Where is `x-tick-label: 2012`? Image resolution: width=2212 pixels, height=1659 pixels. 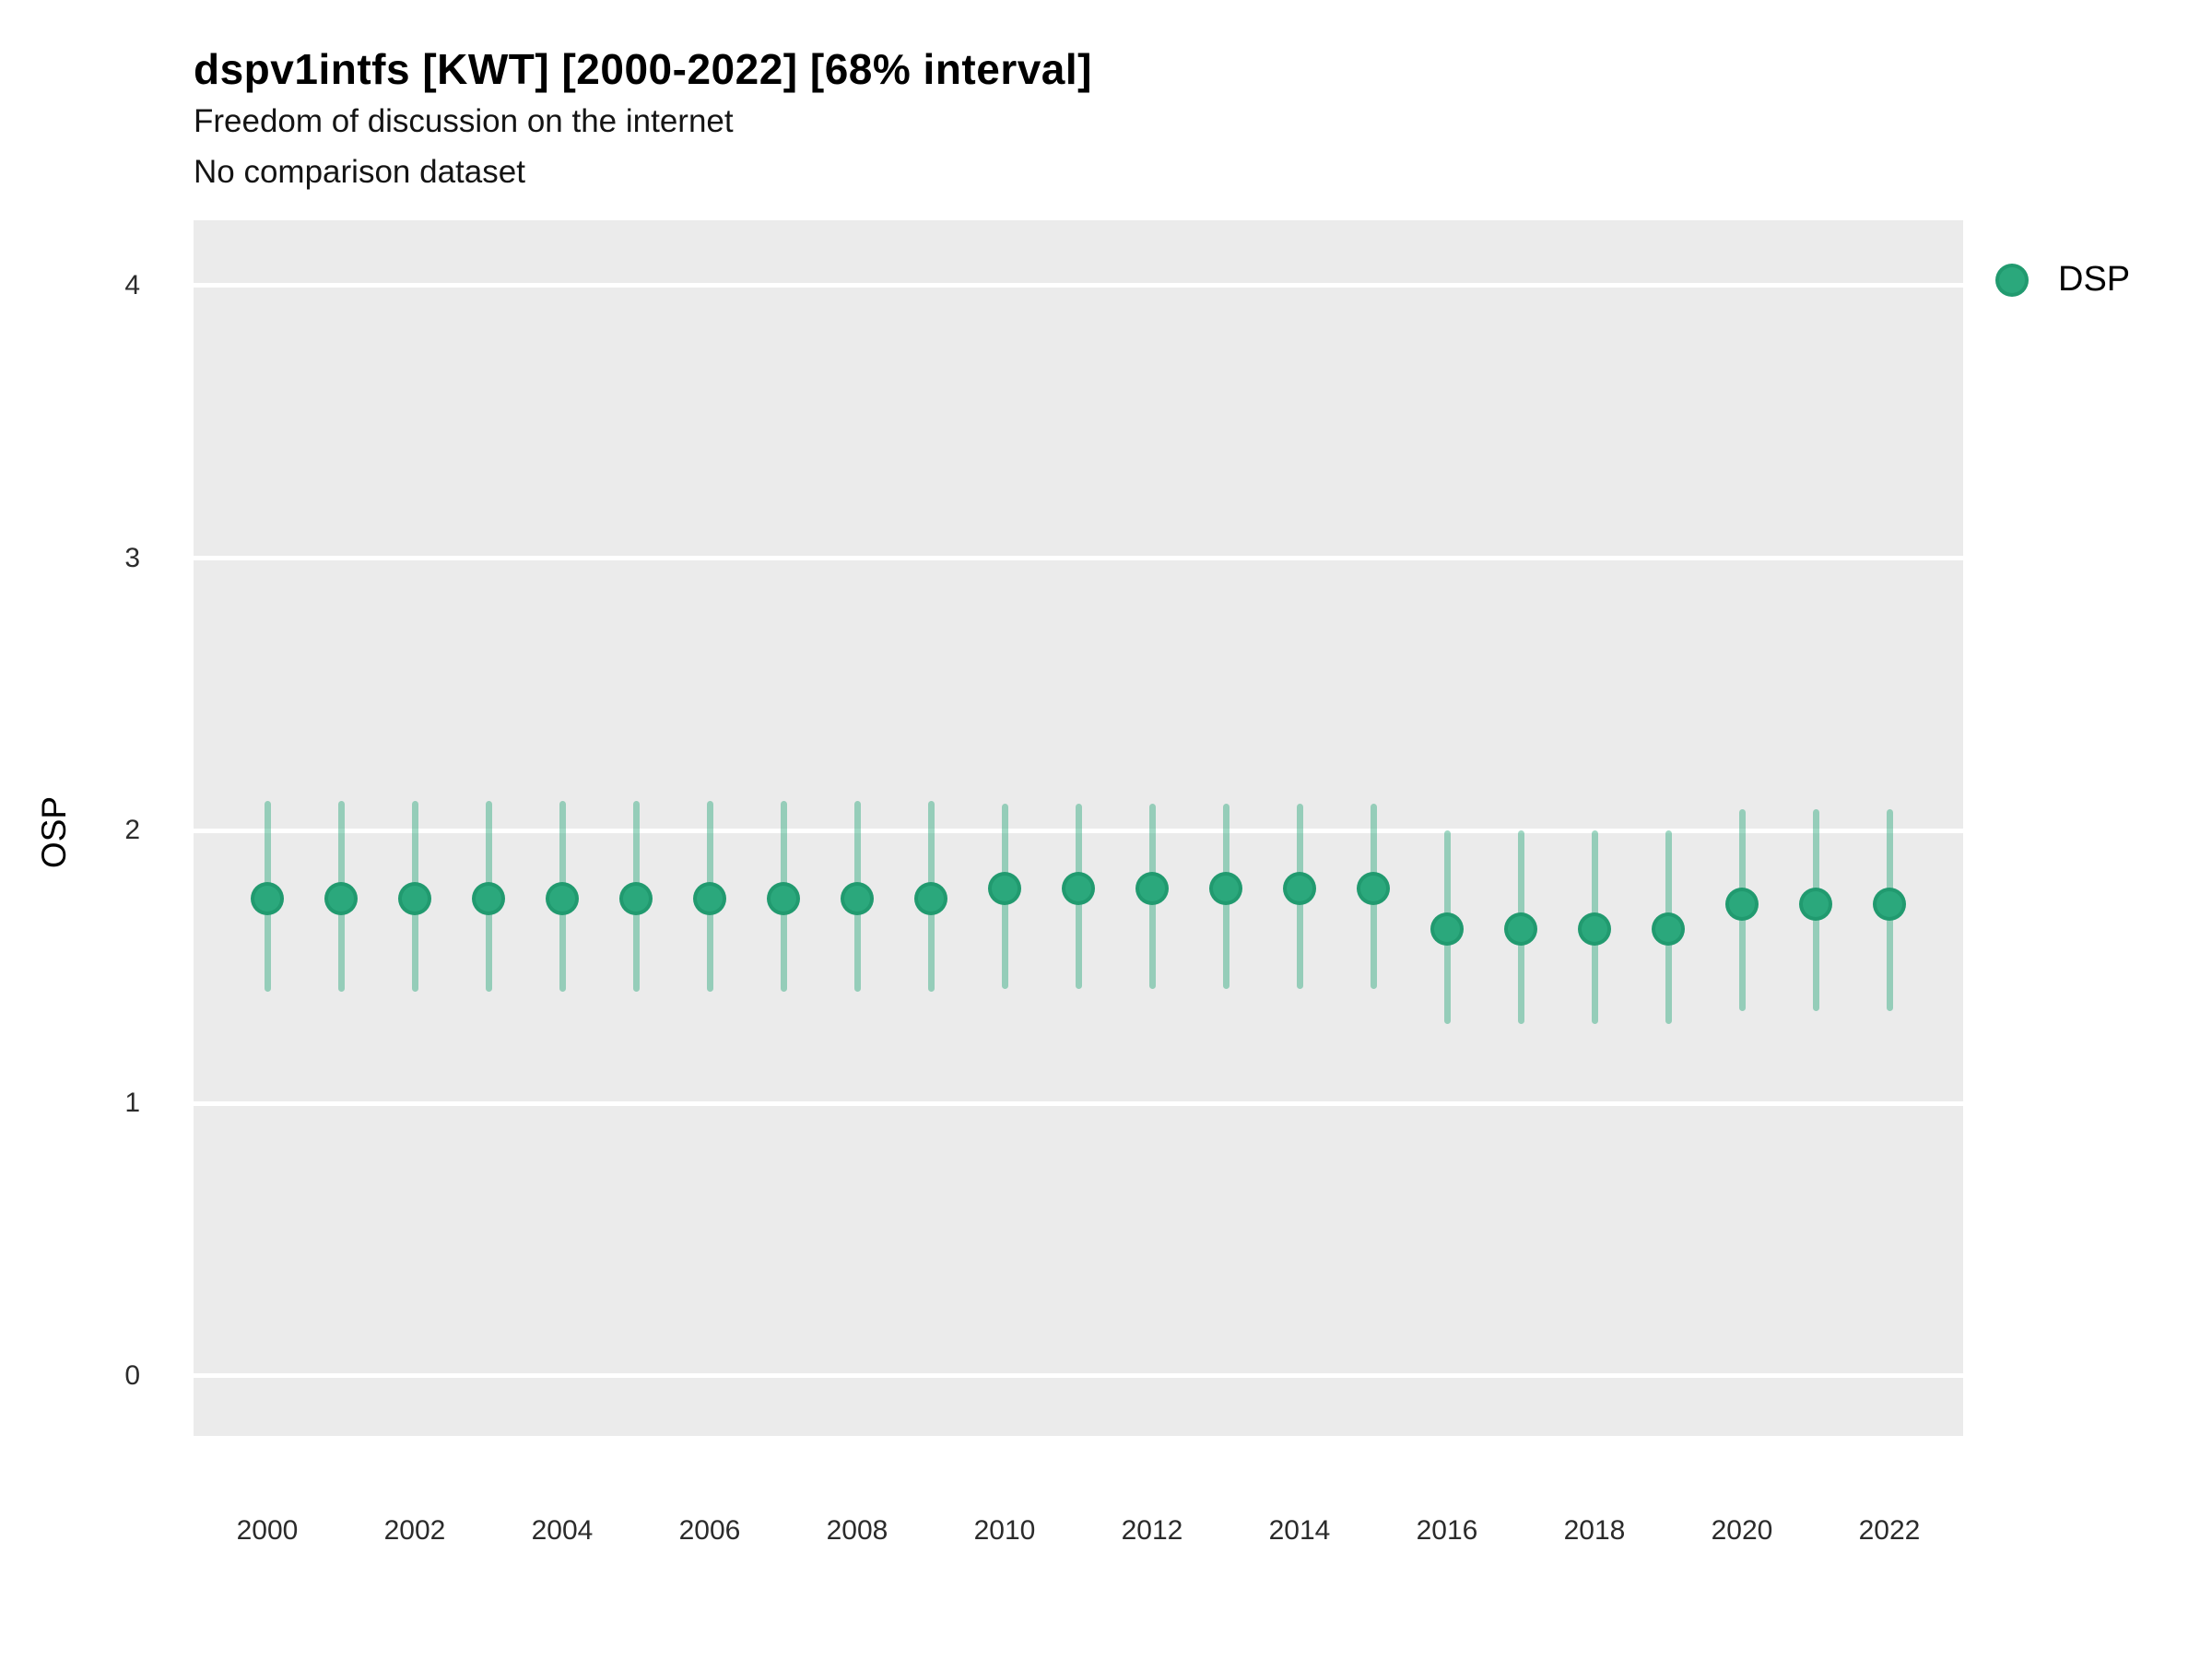 x-tick-label: 2012 is located at coordinates (1152, 1530).